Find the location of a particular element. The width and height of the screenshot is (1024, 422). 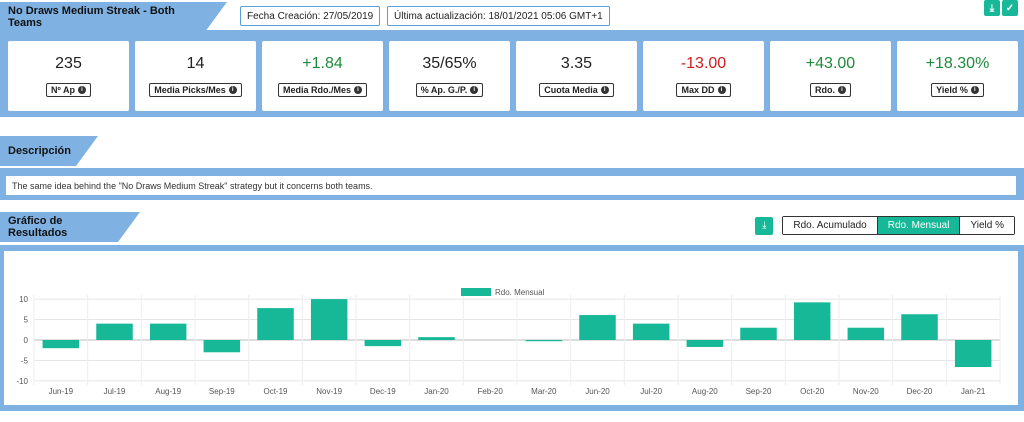

stat-card: +43.00 Rdo. i is located at coordinates (830, 76).